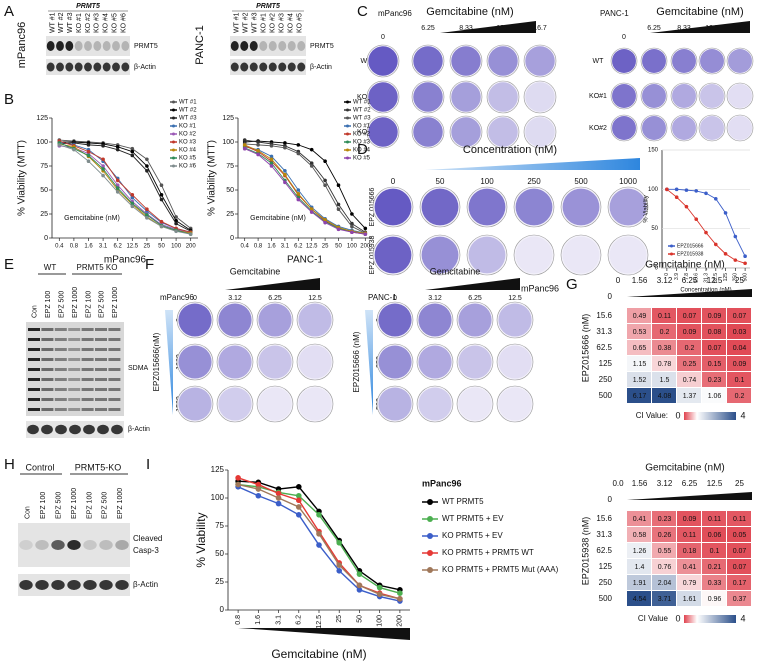 This screenshot has height=666, width=757. What do you see at coordinates (640, 348) in the screenshot?
I see `cell-value: 0.65` at bounding box center [640, 348].